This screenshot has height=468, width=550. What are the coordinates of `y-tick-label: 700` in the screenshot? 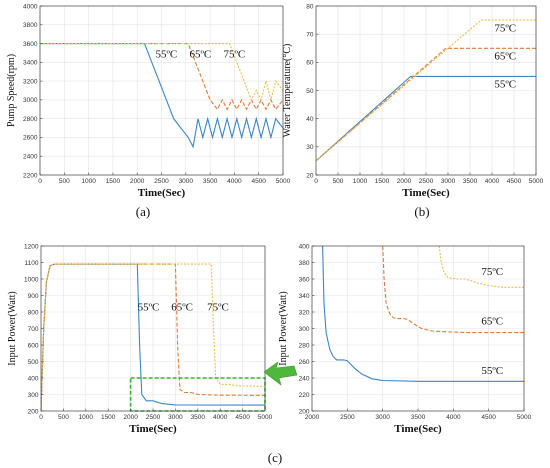 It's located at (33, 329).